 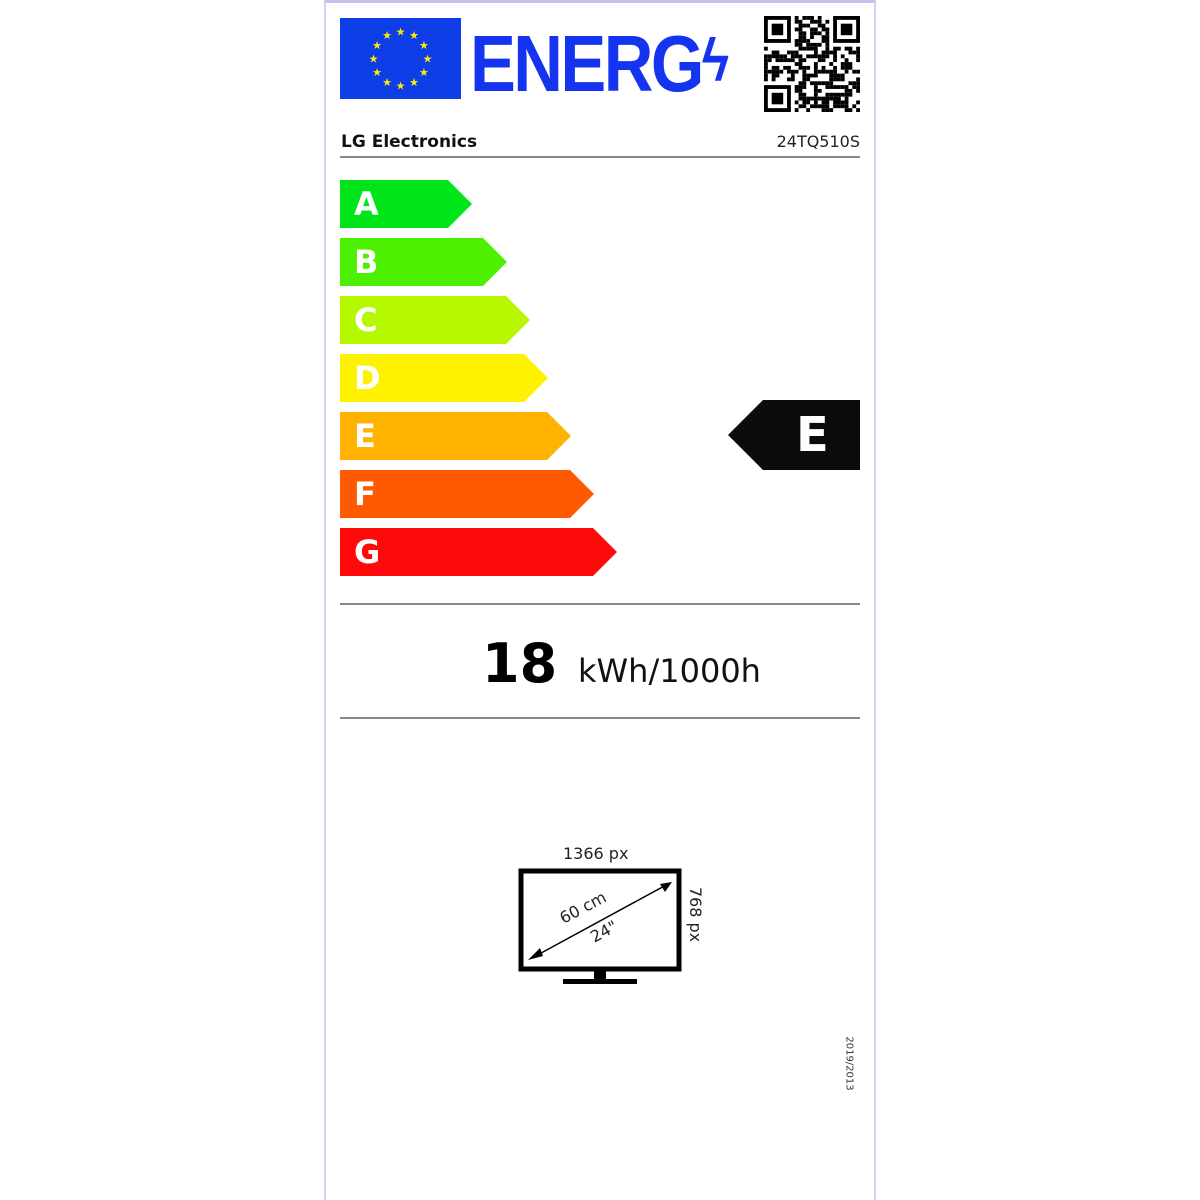 What do you see at coordinates (365, 436) in the screenshot?
I see `energy-class-letter: E` at bounding box center [365, 436].